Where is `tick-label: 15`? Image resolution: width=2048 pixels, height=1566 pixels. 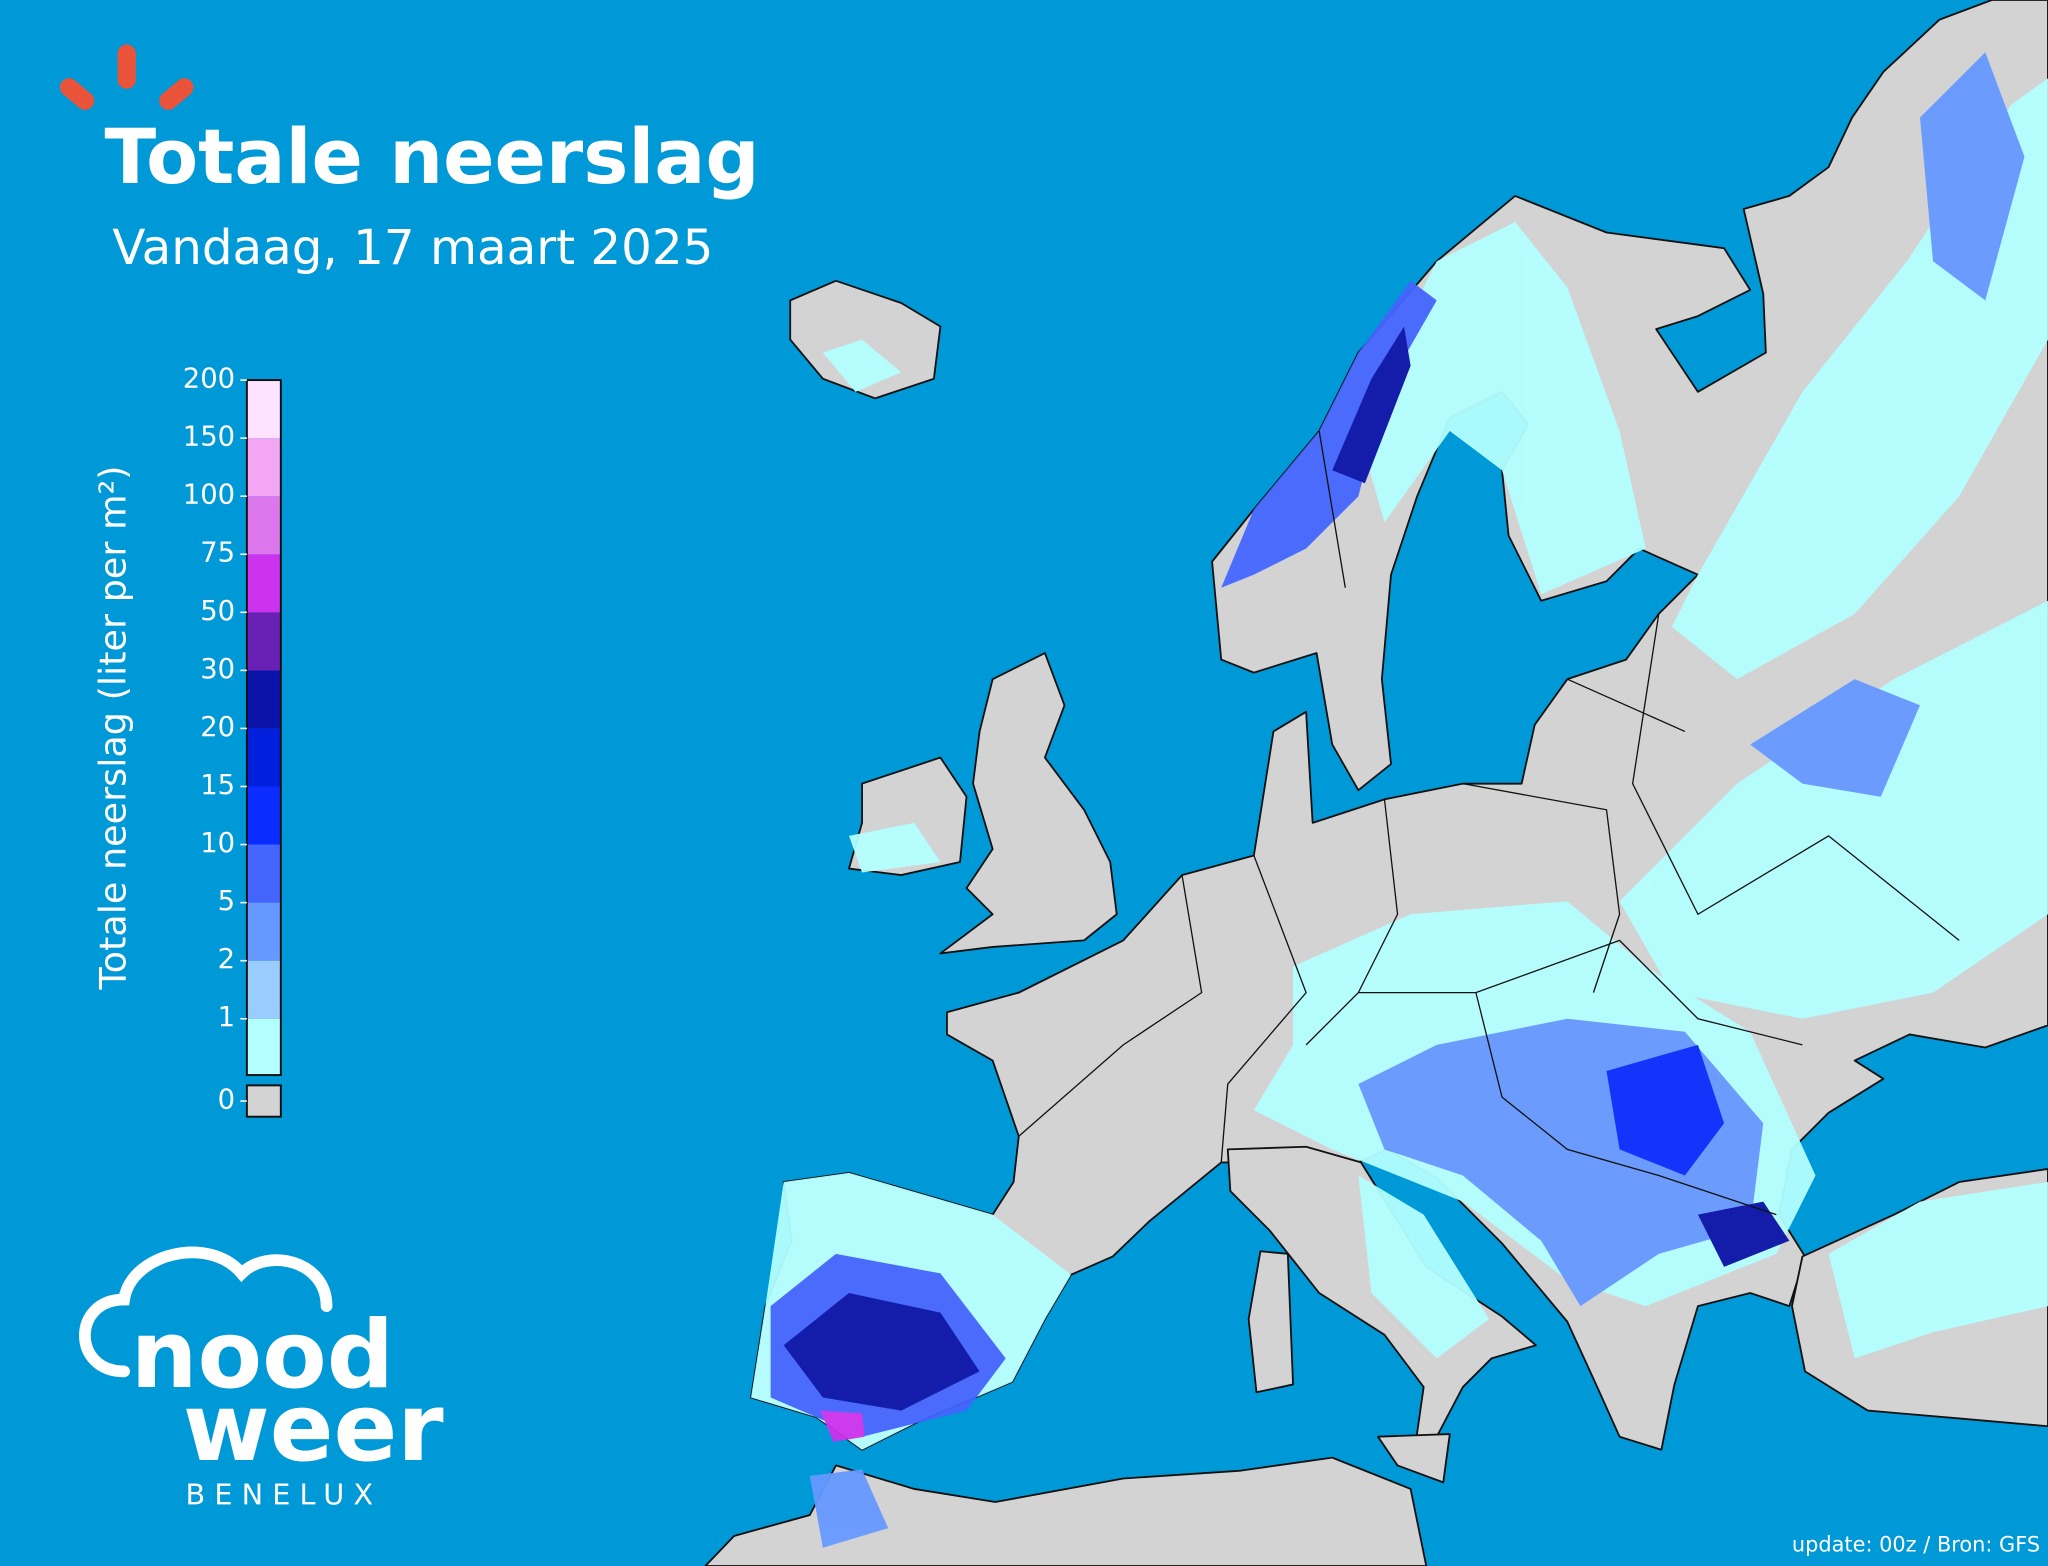
tick-label: 15 is located at coordinates (217, 785).